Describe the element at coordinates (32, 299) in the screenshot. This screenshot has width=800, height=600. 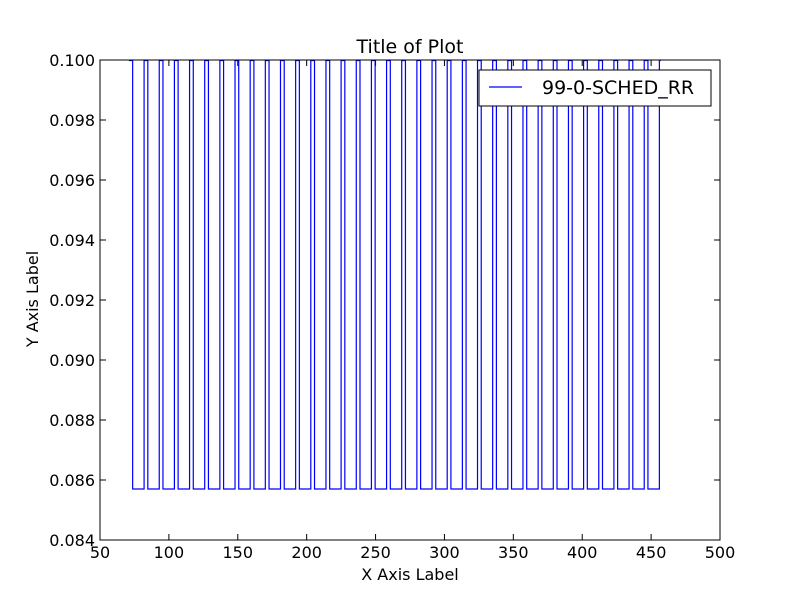
I see `y-axis-label: Y Axis Label` at that location.